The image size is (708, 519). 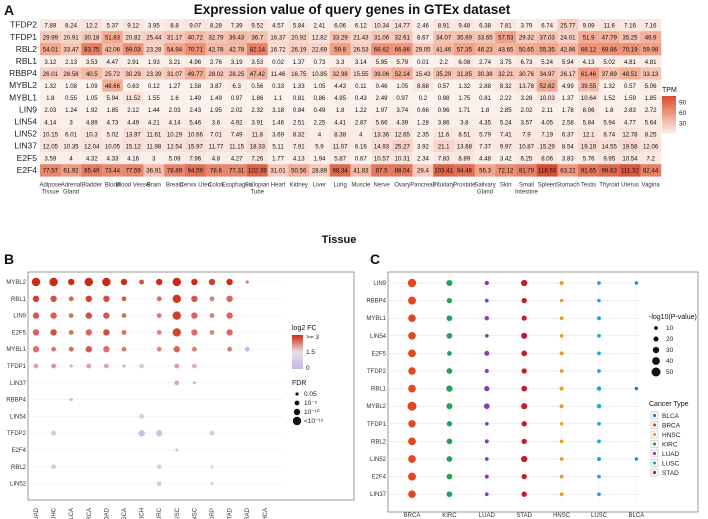 What do you see at coordinates (257, 62) in the screenshot?
I see `heatmap-cell-value: 3.53` at bounding box center [257, 62].